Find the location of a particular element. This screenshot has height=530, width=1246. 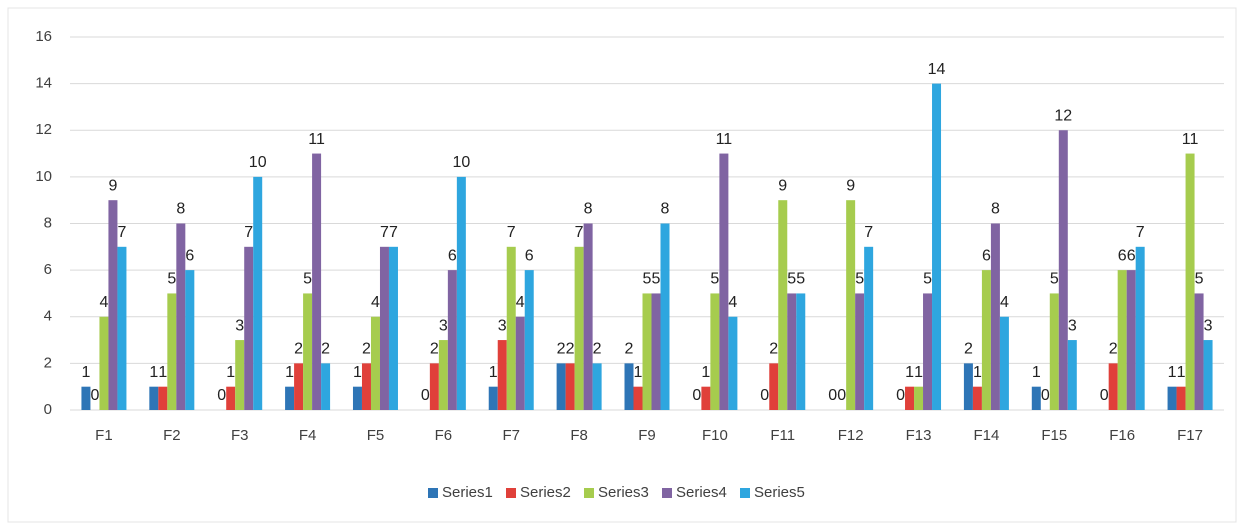

x-tick-label: F15 is located at coordinates (1054, 435).